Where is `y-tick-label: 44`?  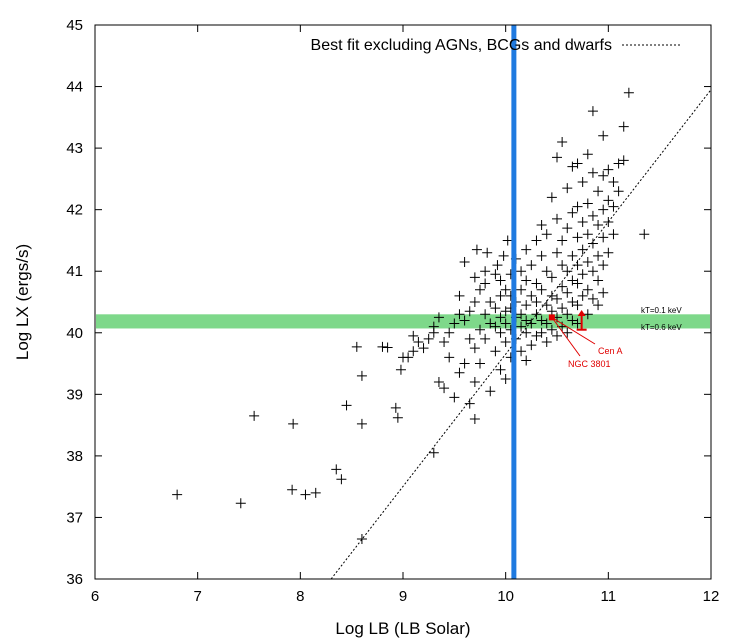 y-tick-label: 44 is located at coordinates (74, 87).